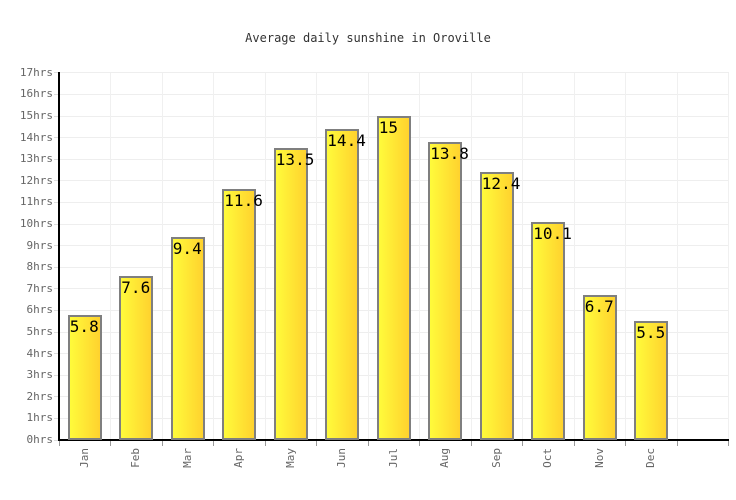  What do you see at coordinates (393, 440) in the screenshot?
I see `x-axis-line` at bounding box center [393, 440].